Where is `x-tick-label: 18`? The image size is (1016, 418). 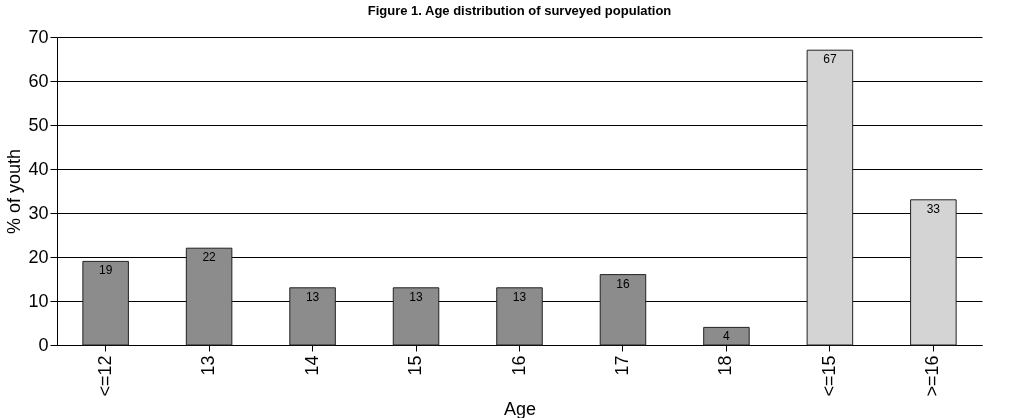 x-tick-label: 18 is located at coordinates (725, 365).